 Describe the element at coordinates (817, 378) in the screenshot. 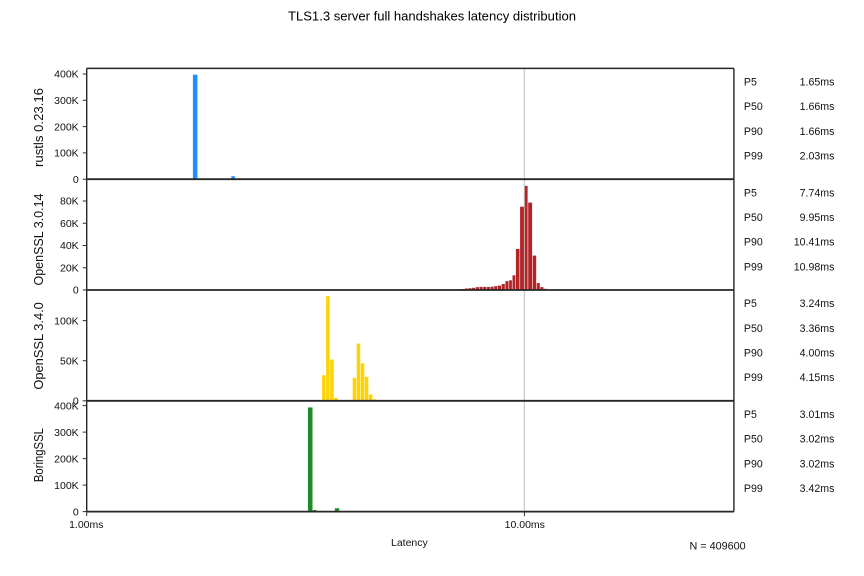

I see `svg-text: 4.15ms` at that location.